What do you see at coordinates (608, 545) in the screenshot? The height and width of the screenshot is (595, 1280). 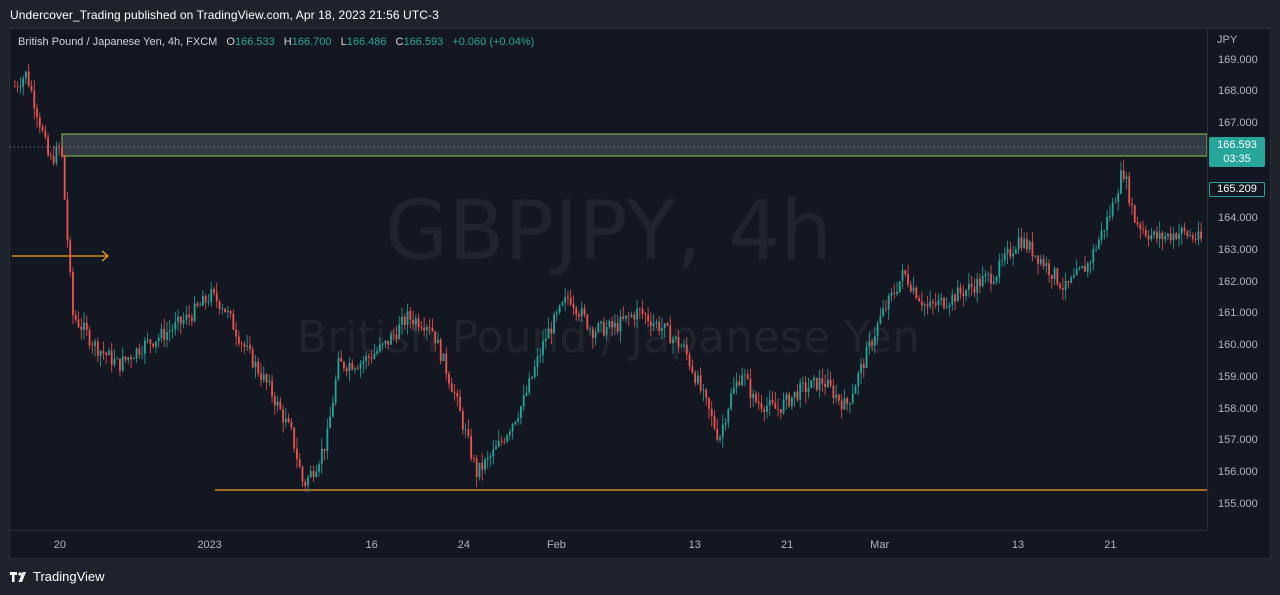 I see `time-axis: 20 2023 16 24 Feb 13 21 Mar 13 21` at bounding box center [608, 545].